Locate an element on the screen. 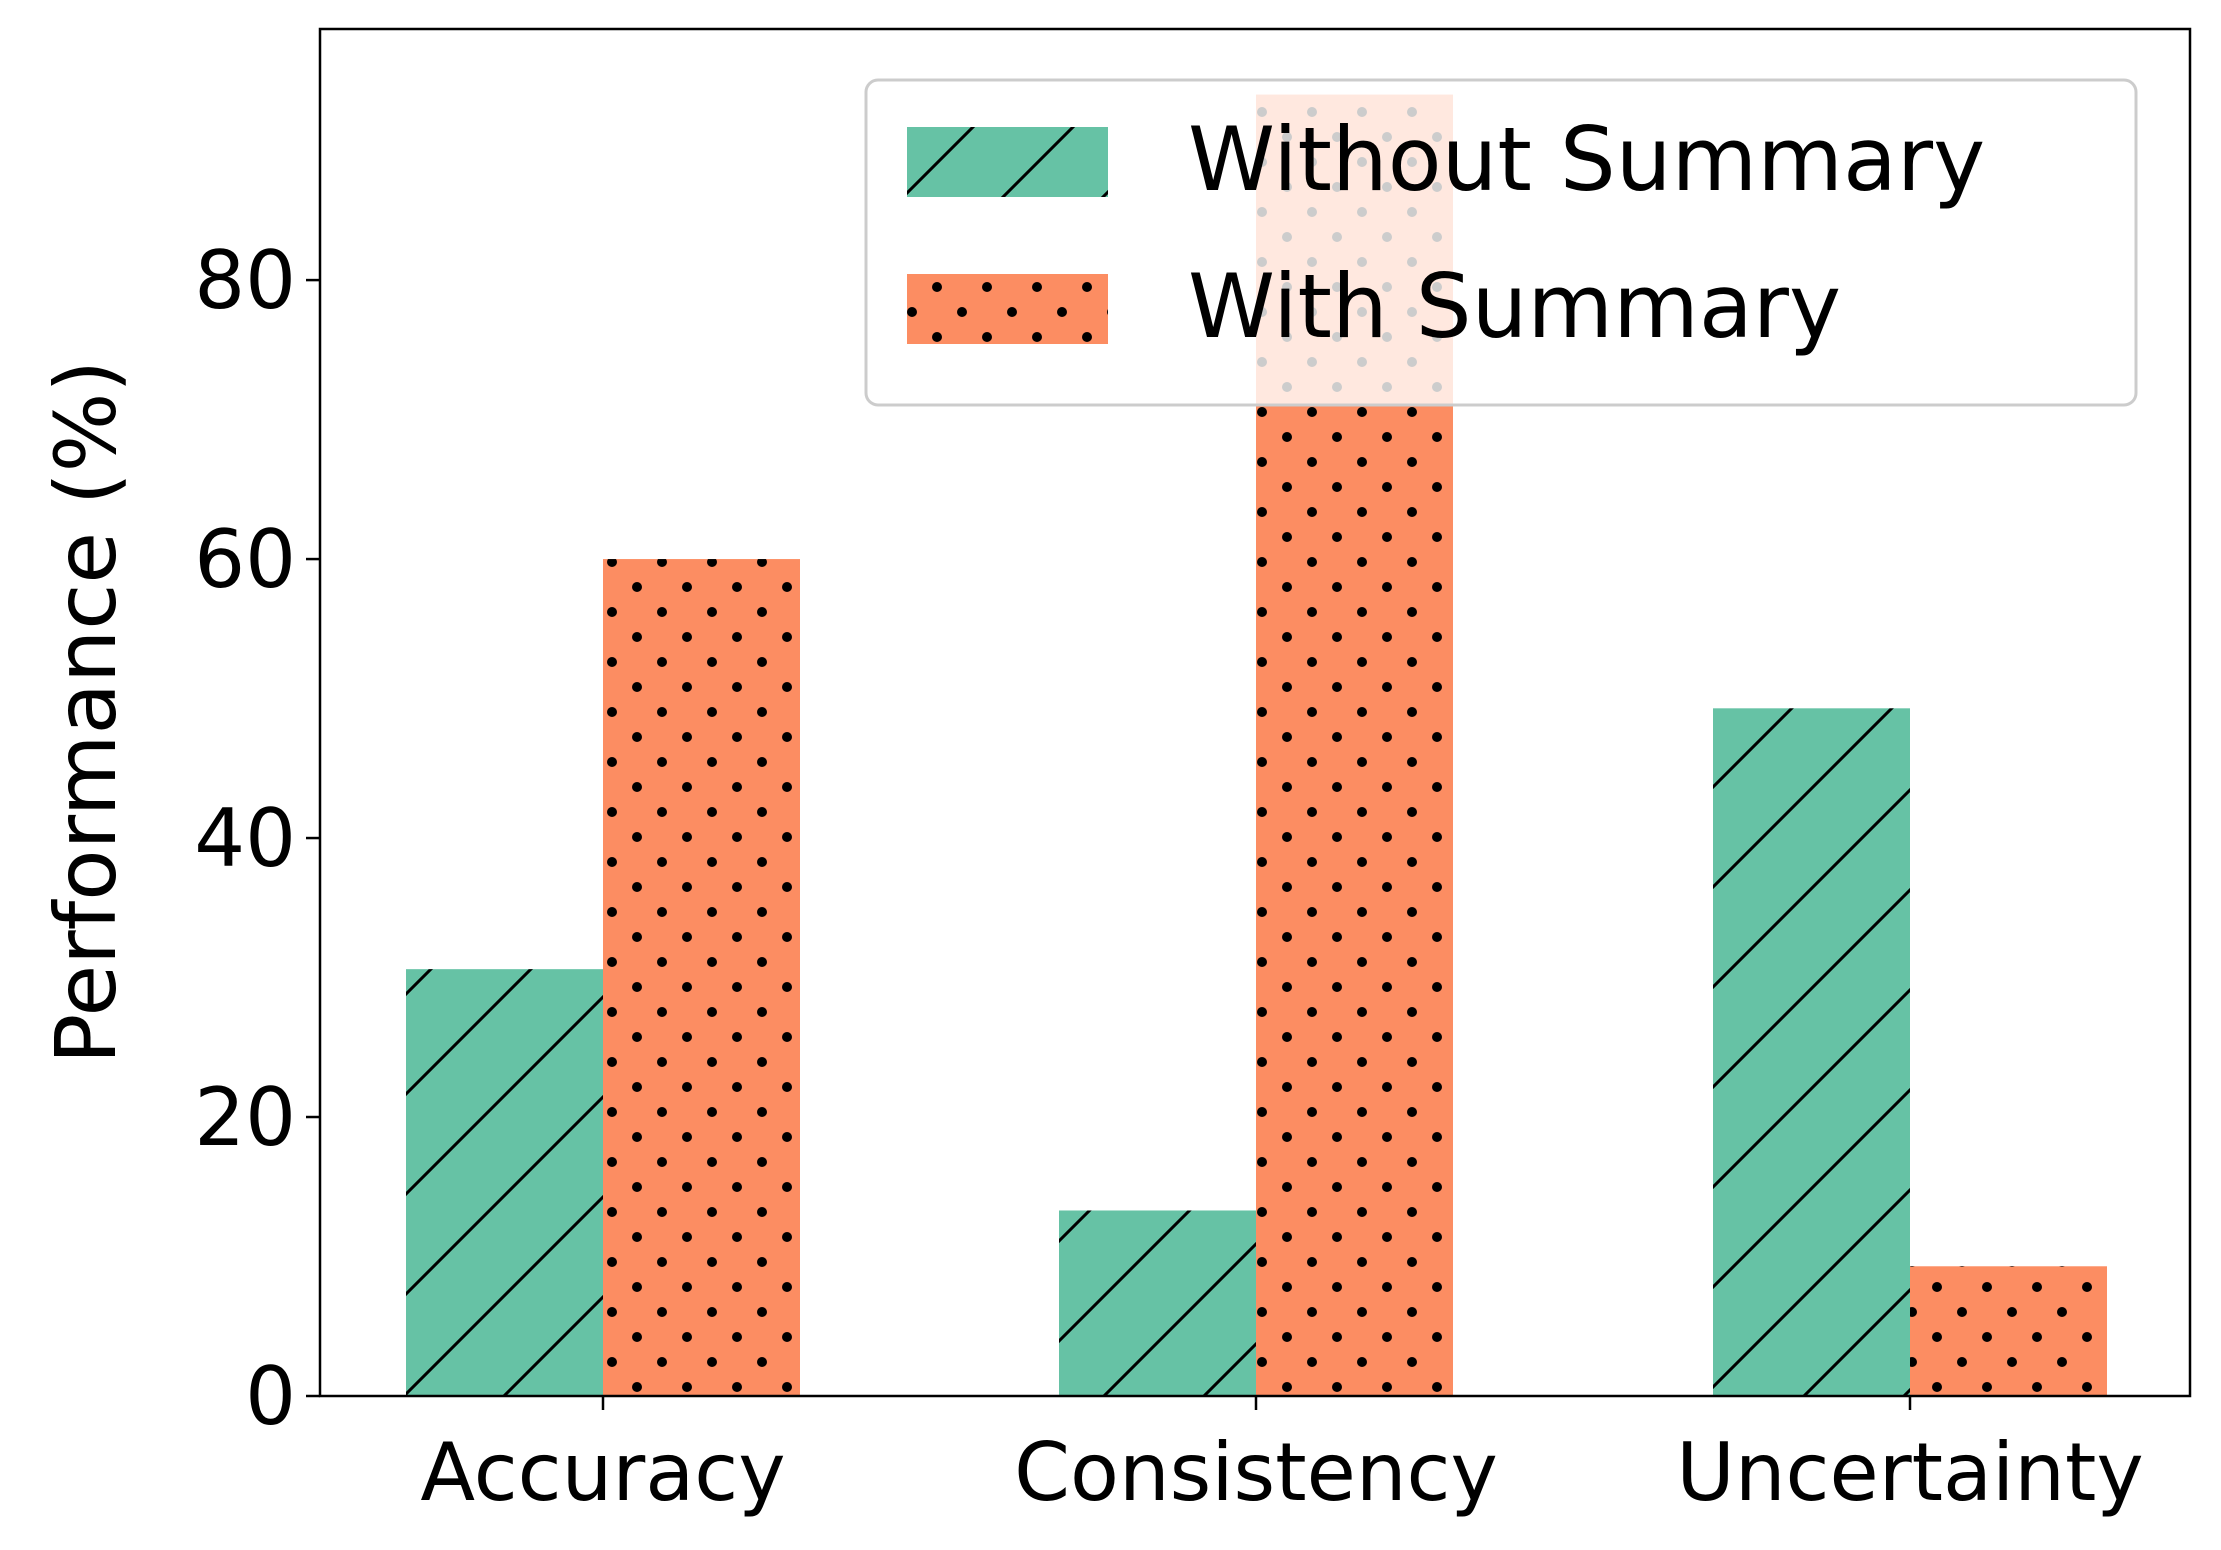 The image size is (2221, 1550). bar-pattern-without-summary-consistency is located at coordinates (1157, 1303).